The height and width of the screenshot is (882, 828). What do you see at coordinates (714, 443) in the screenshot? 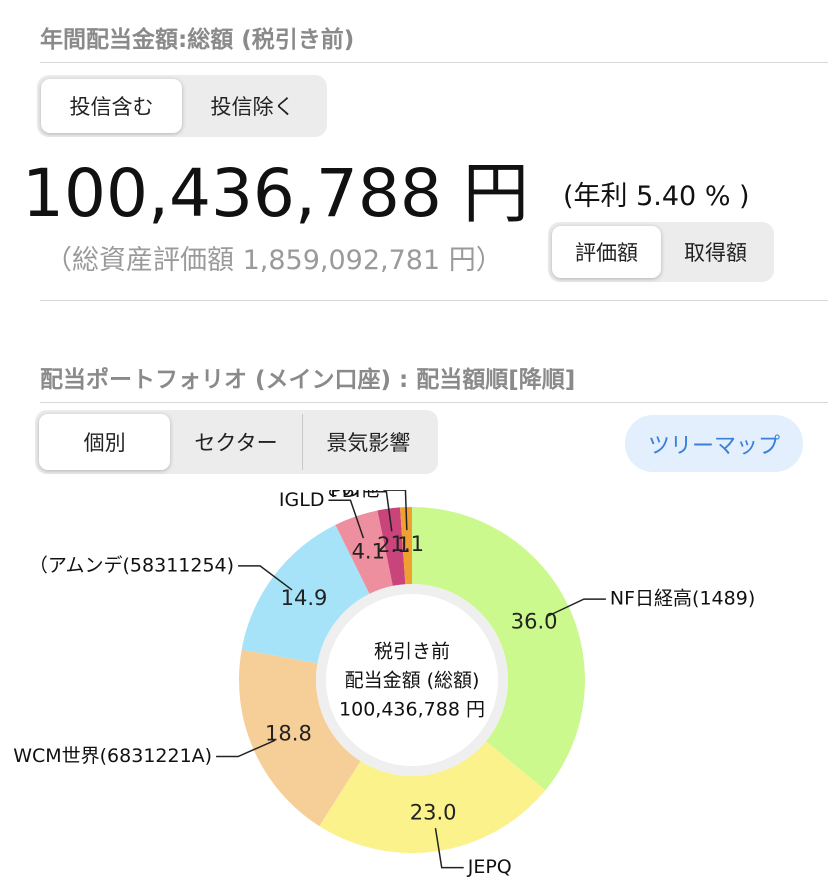
I see `treemap-button: ツリーマップ` at bounding box center [714, 443].